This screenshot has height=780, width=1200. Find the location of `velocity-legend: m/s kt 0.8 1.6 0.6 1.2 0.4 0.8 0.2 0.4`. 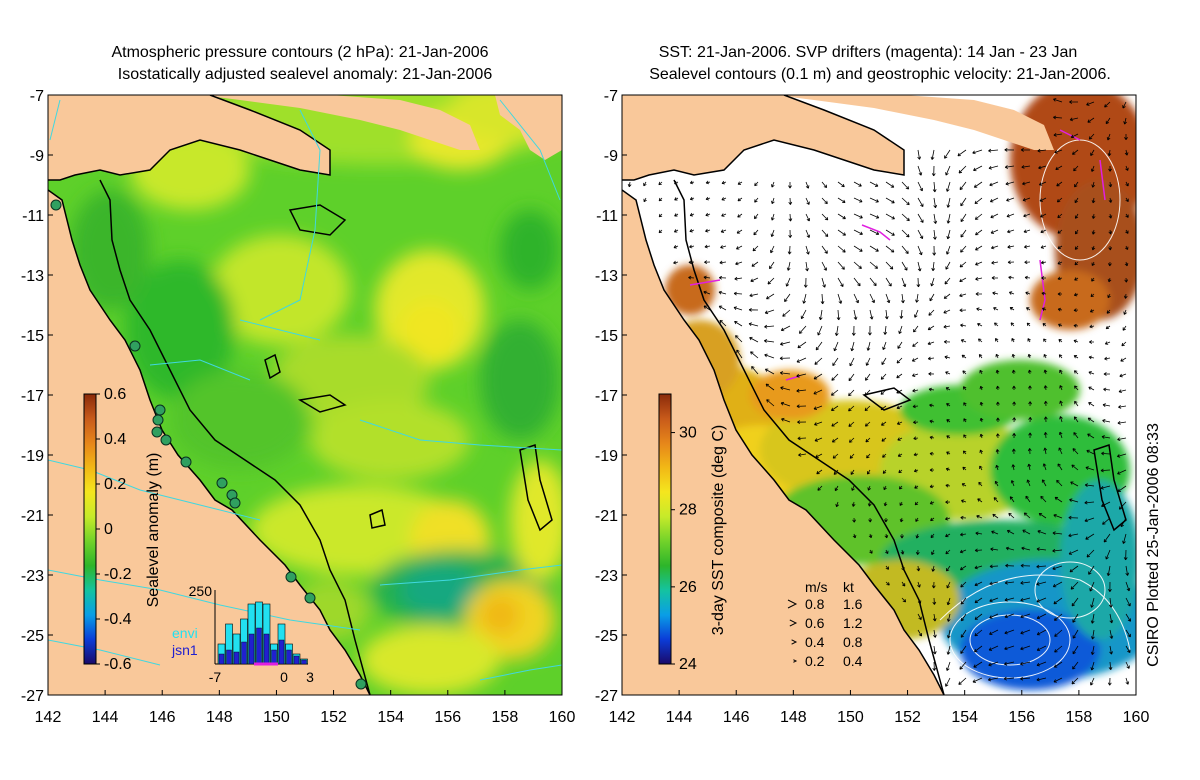

velocity-legend: m/s kt 0.8 1.6 0.6 1.2 0.4 0.8 0.2 0.4 is located at coordinates (825, 624).